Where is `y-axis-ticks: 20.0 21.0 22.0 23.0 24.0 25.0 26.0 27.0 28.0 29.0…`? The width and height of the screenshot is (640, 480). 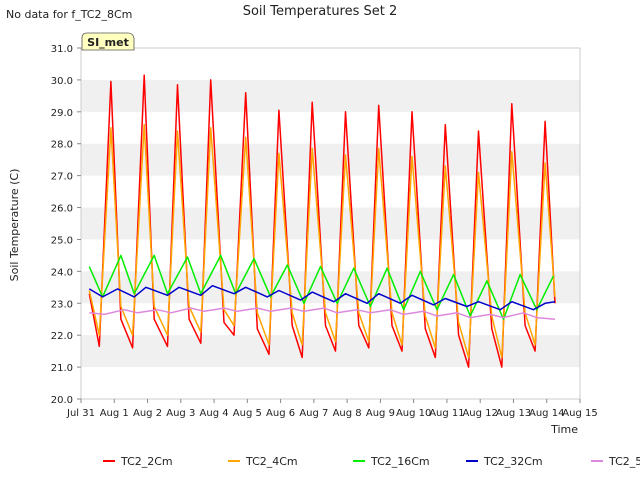
y-axis-ticks: 20.0 21.0 22.0 23.0 24.0 25.0 26.0 27.0 28.0 29.0… is located at coordinates (66, 225).